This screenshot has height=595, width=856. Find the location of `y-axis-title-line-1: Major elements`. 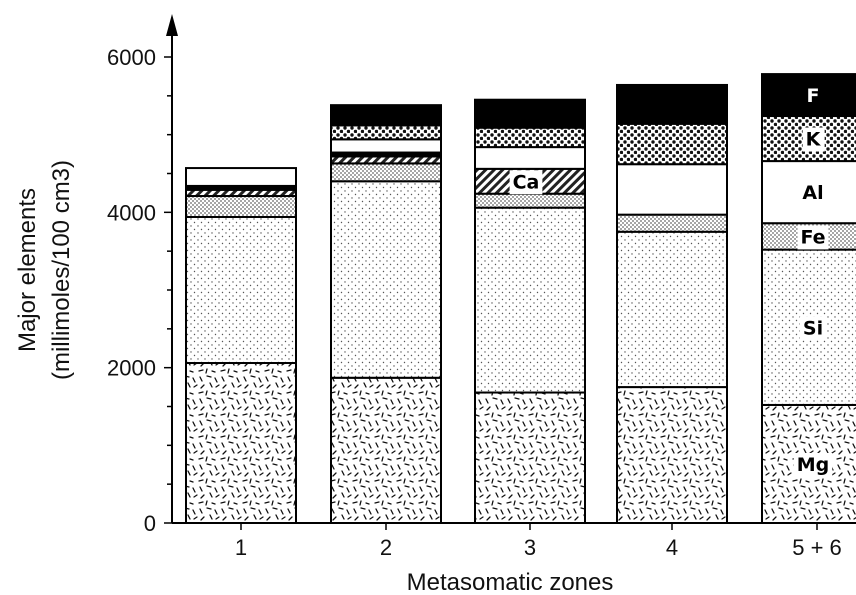

y-axis-title-line-1: Major elements is located at coordinates (27, 270).